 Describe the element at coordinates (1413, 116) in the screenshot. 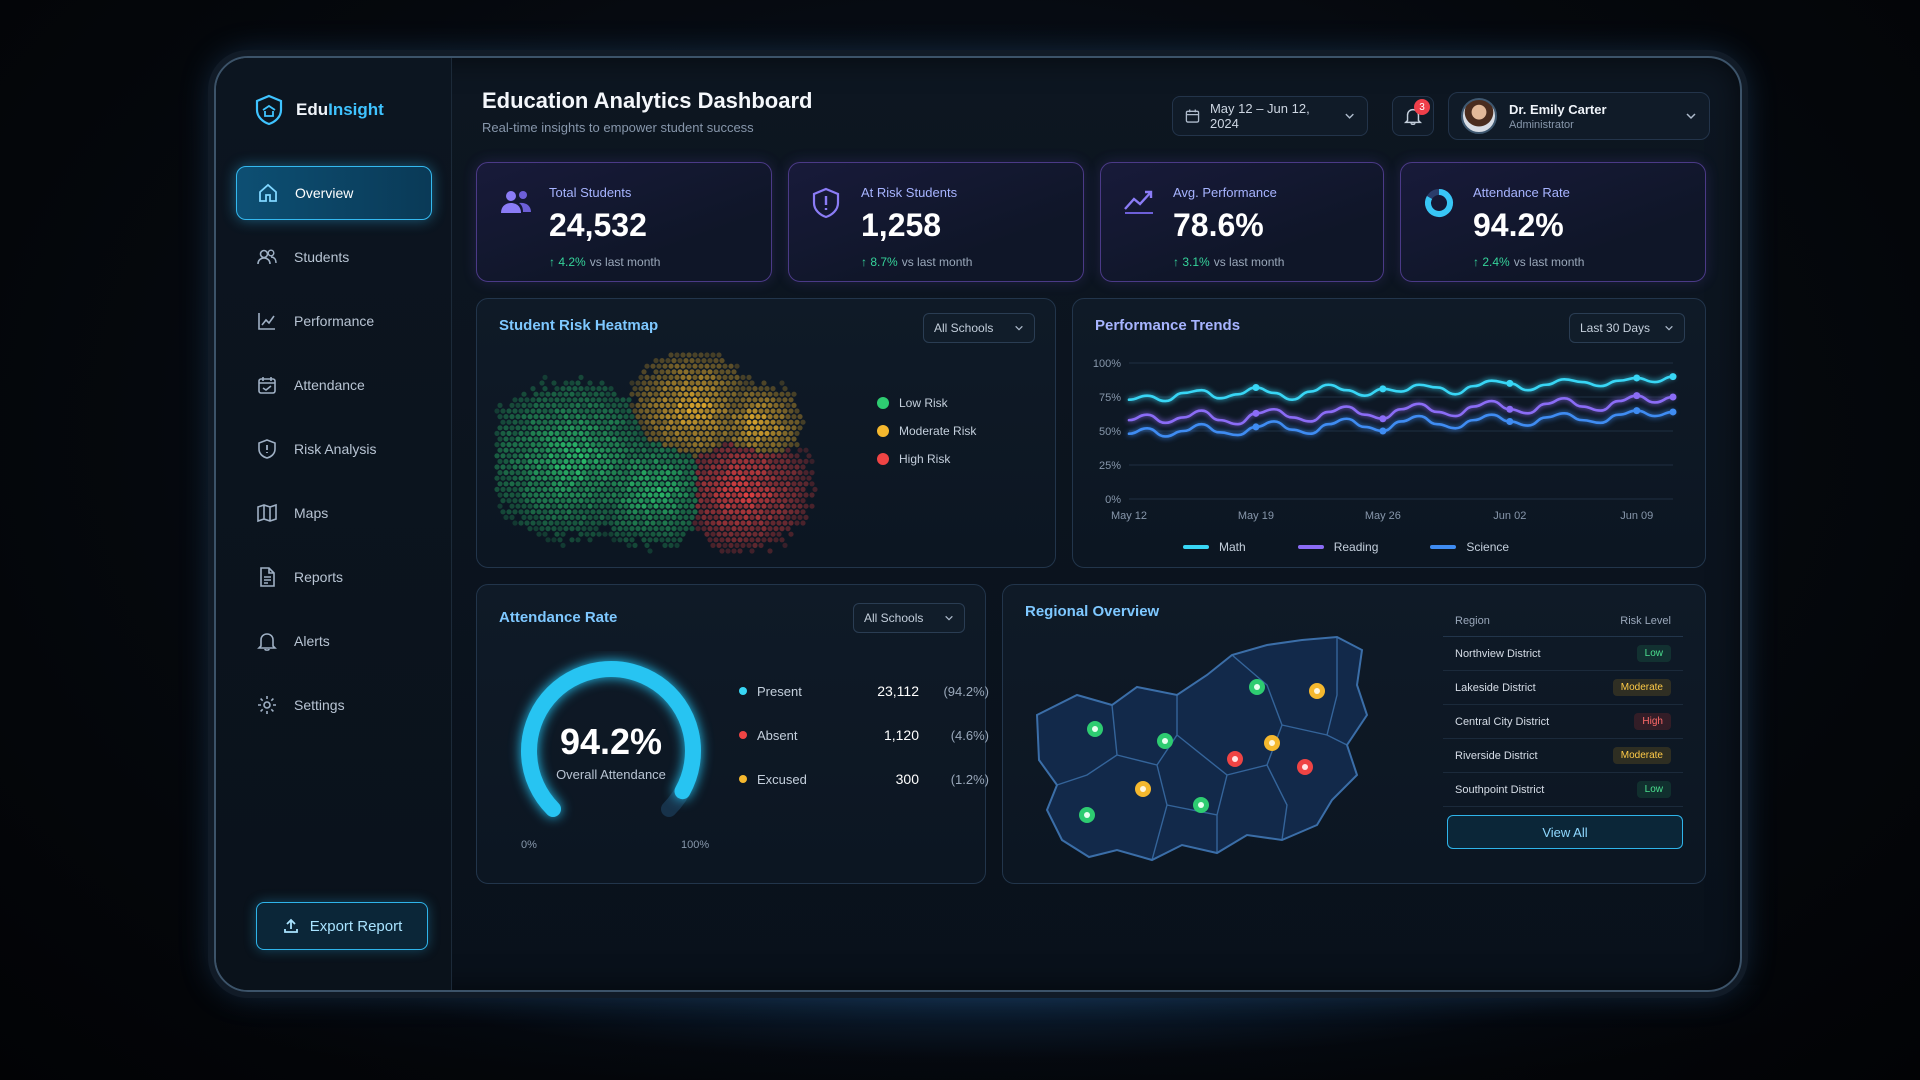

I see `notifications-button: 3` at that location.